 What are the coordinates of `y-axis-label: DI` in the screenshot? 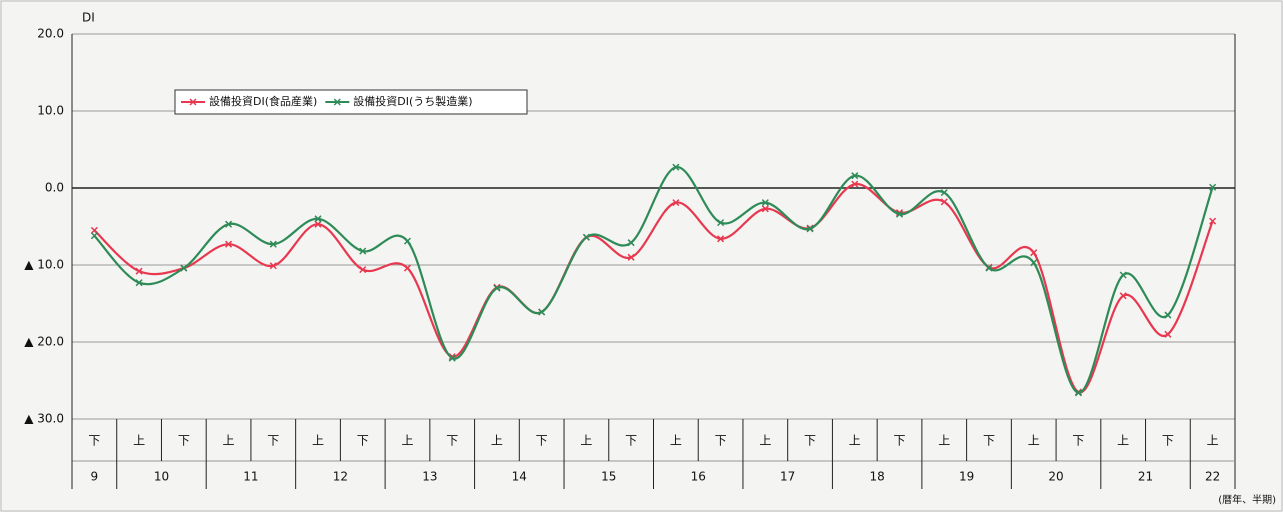 It's located at (88, 18).